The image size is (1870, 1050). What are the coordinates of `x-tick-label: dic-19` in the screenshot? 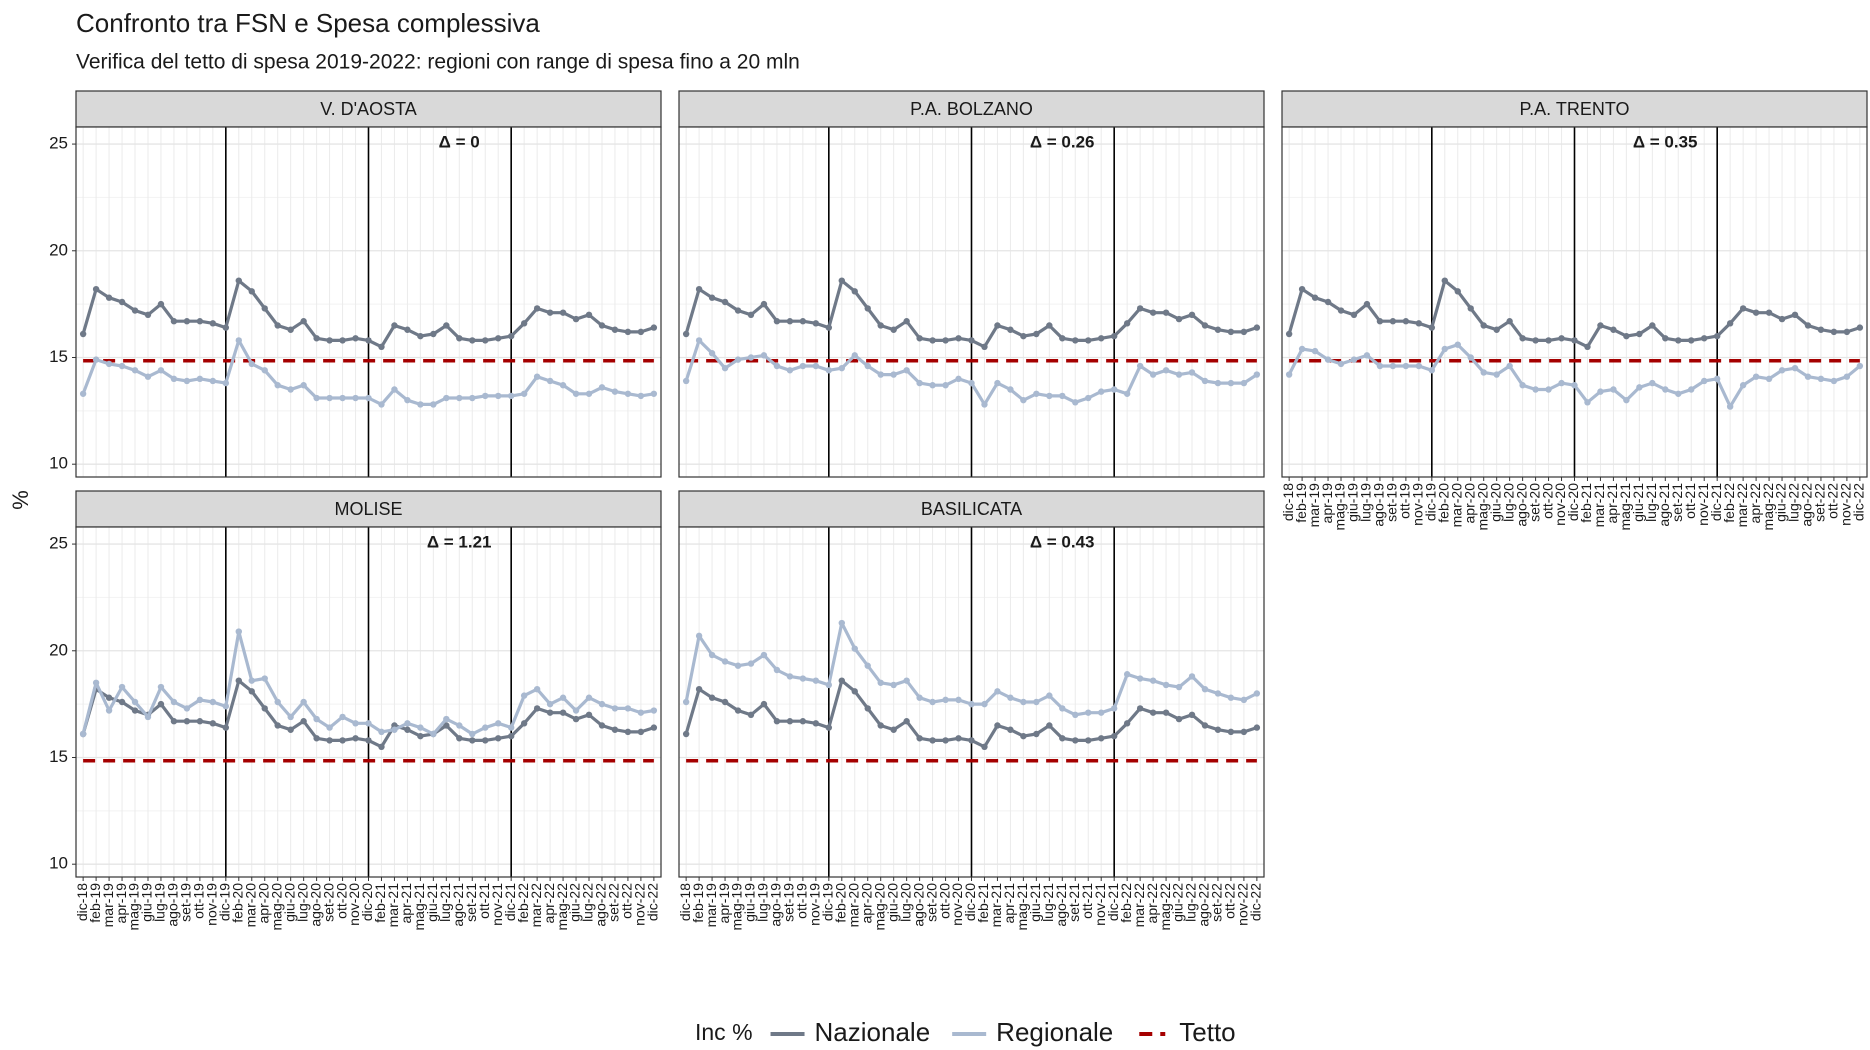 It's located at (1431, 502).